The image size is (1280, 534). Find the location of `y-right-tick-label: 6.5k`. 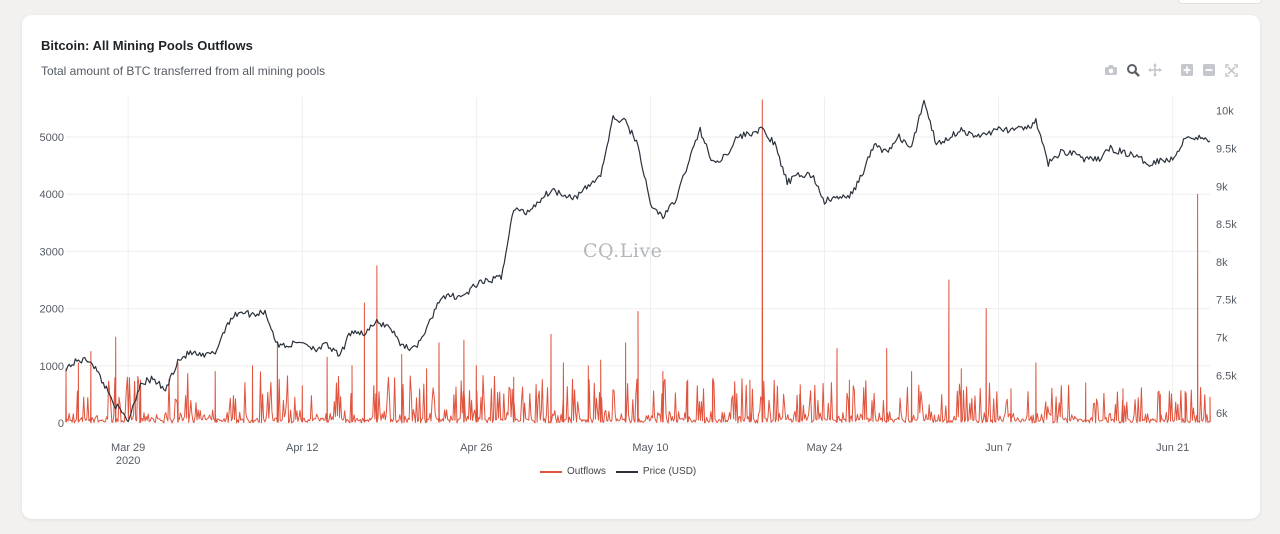

y-right-tick-label: 6.5k is located at coordinates (1226, 376).